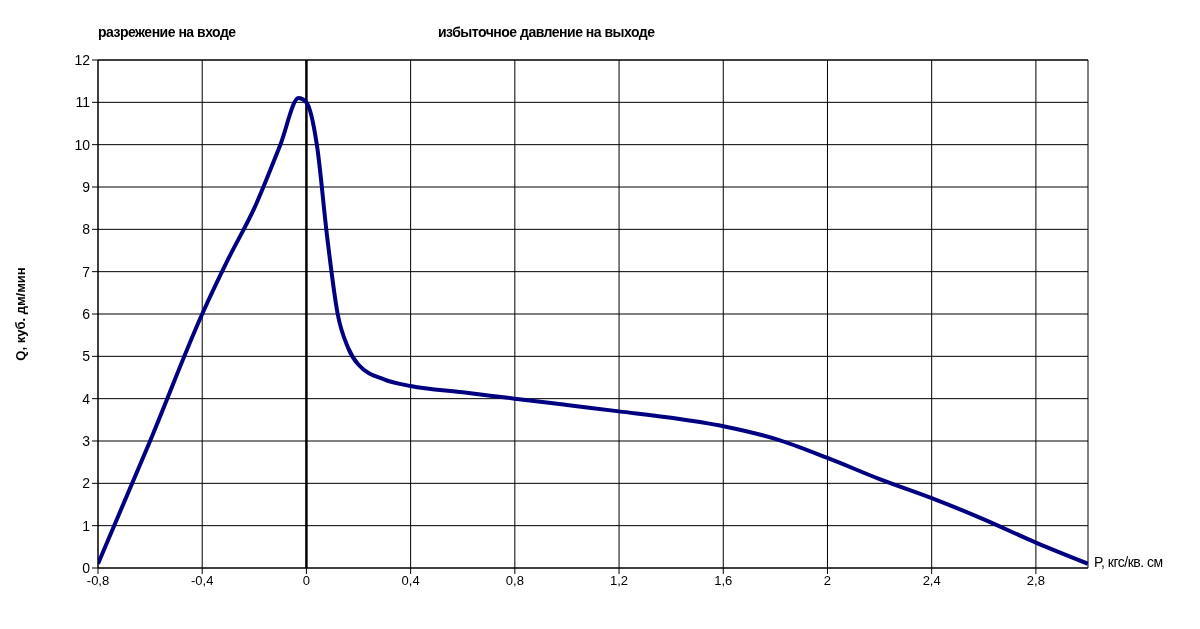 This screenshot has height=629, width=1200. Describe the element at coordinates (98, 581) in the screenshot. I see `x-tick-label: -0,8` at that location.